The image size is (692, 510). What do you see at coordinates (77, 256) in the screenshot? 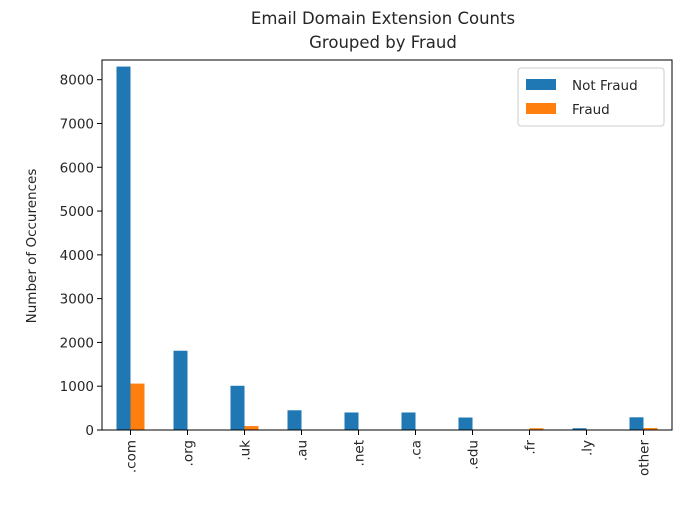
I see `y-tick-label-4: 4000` at bounding box center [77, 256].